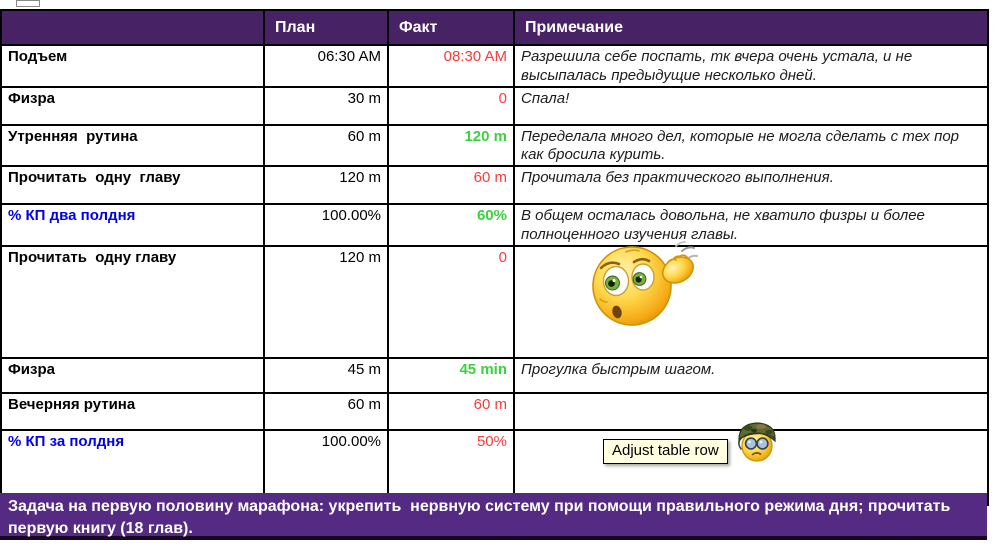  I want to click on fact-cell: 50%, so click(451, 467).